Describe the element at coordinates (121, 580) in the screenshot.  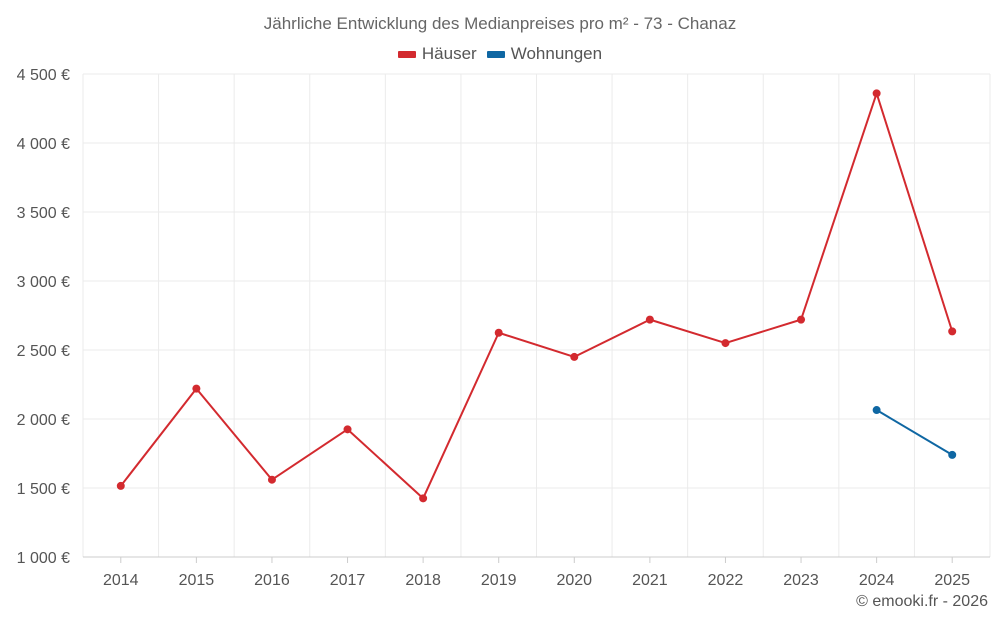
I see `x-tick-label: 2014` at that location.